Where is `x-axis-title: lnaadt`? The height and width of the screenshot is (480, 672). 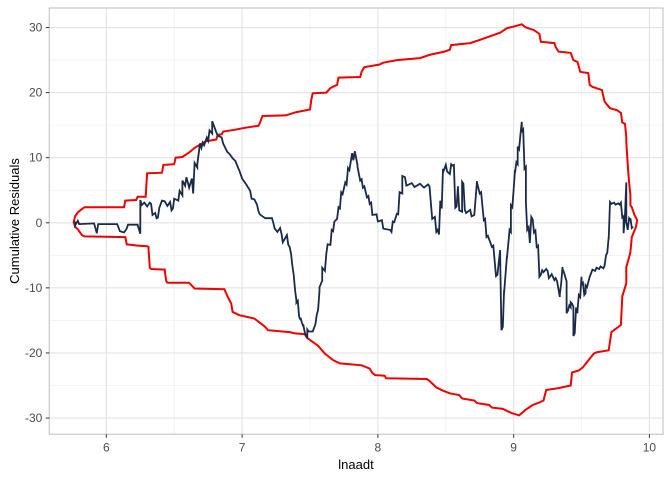
x-axis-title: lnaadt is located at coordinates (356, 464).